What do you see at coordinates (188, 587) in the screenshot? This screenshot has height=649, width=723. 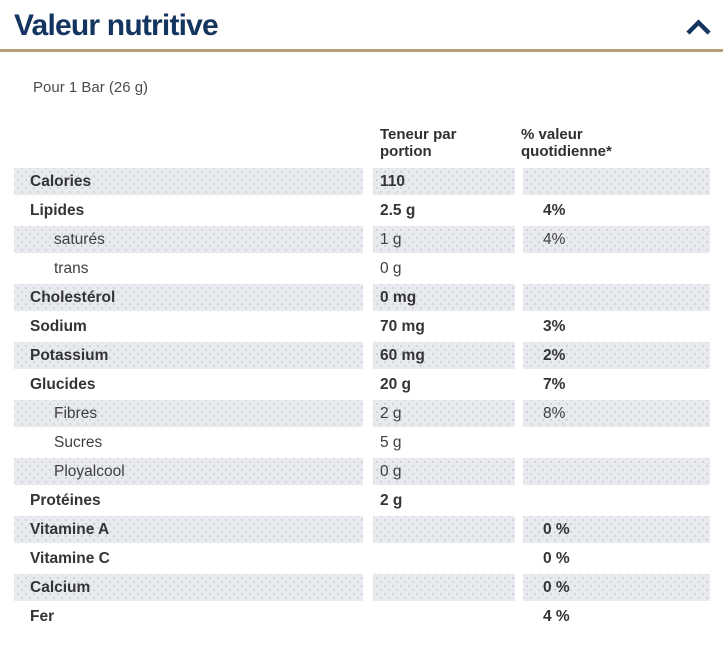 I see `row-label-cell: Calcium` at bounding box center [188, 587].